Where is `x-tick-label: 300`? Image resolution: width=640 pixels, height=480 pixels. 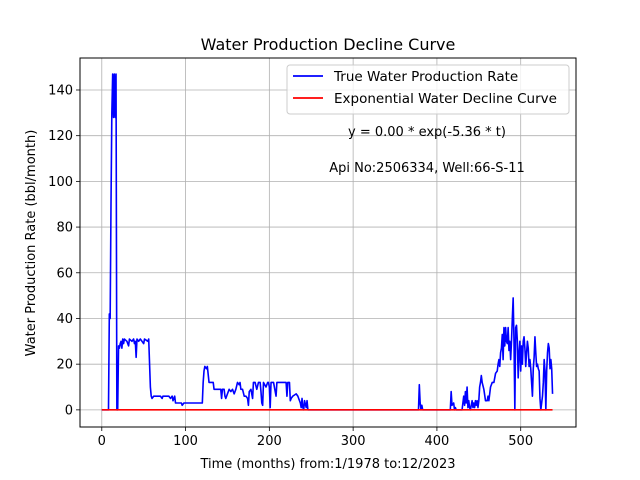 x-tick-label: 300 is located at coordinates (353, 441).